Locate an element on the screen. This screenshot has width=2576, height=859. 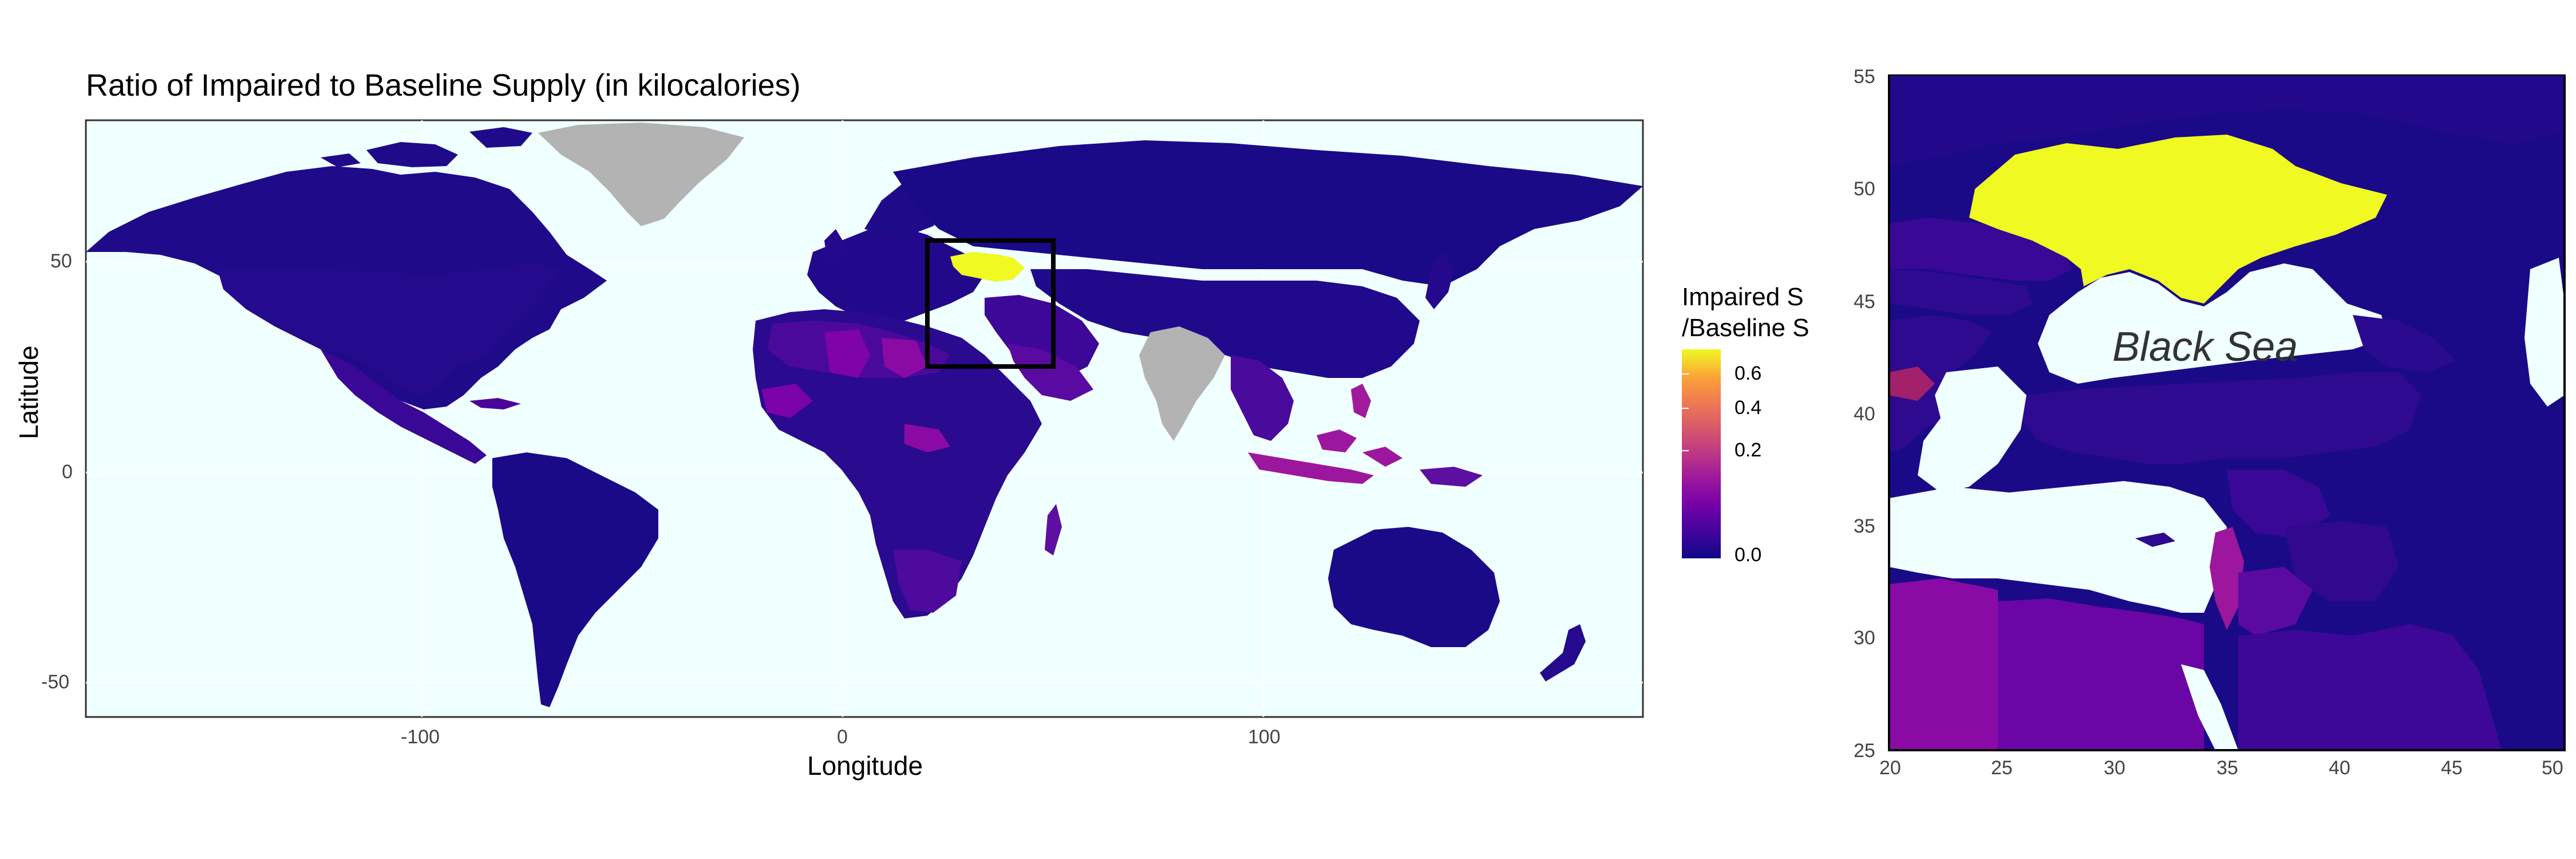
legend-title-line2: /Baseline S is located at coordinates (1745, 328).